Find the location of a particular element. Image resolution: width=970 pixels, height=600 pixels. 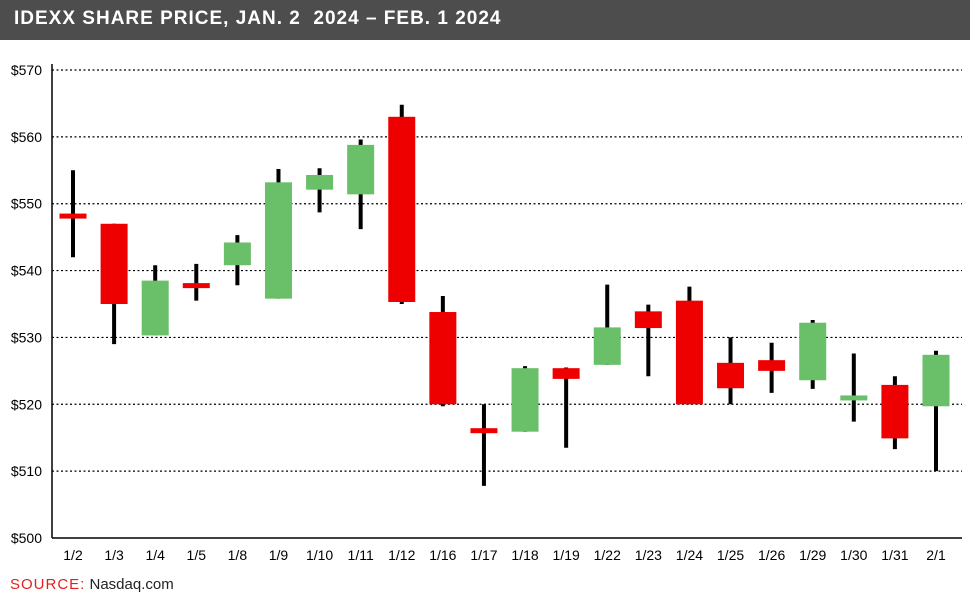

x-tick-label: 1/8 is located at coordinates (238, 555).